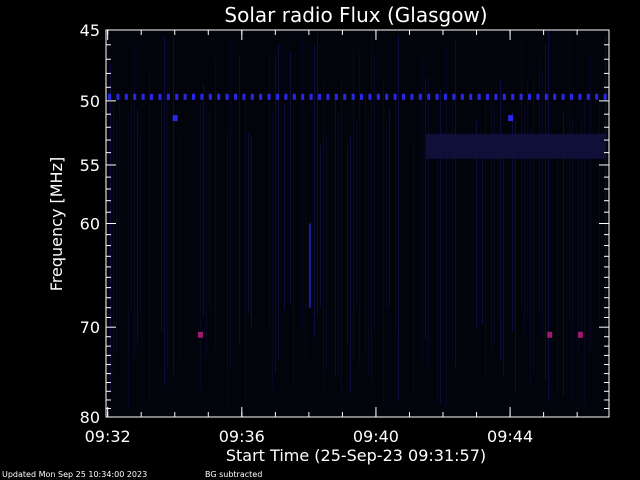 The width and height of the screenshot is (640, 480). Describe the element at coordinates (75, 474) in the screenshot. I see `updated-timestamp: Updated Mon Sep 25 10:34:00 2023` at that location.